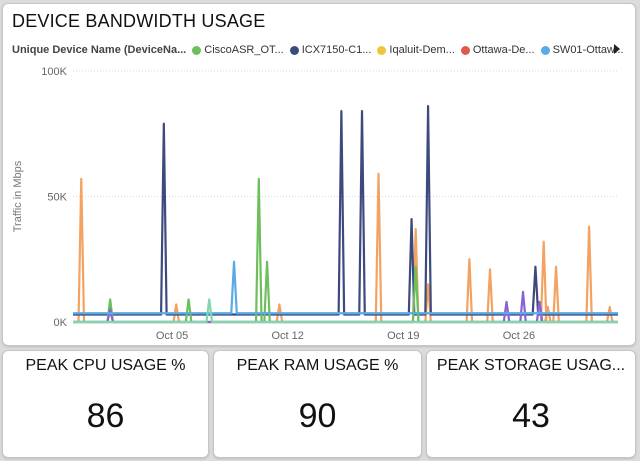 This screenshot has height=461, width=640. Describe the element at coordinates (18, 196) in the screenshot. I see `y-axis-label: Traffic in Mbps` at that location.